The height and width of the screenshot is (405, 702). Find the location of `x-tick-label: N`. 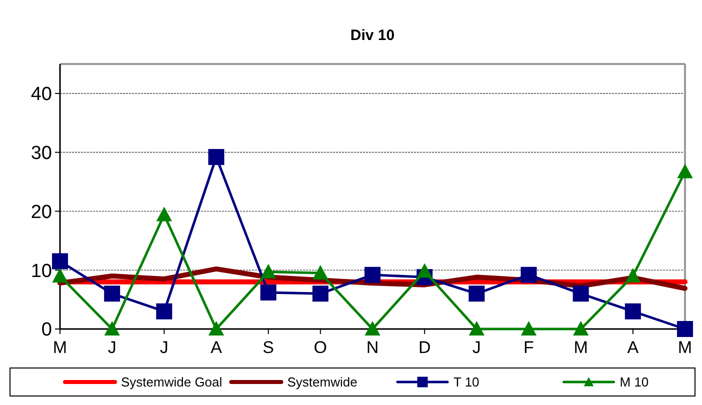

x-tick-label: N is located at coordinates (372, 347).